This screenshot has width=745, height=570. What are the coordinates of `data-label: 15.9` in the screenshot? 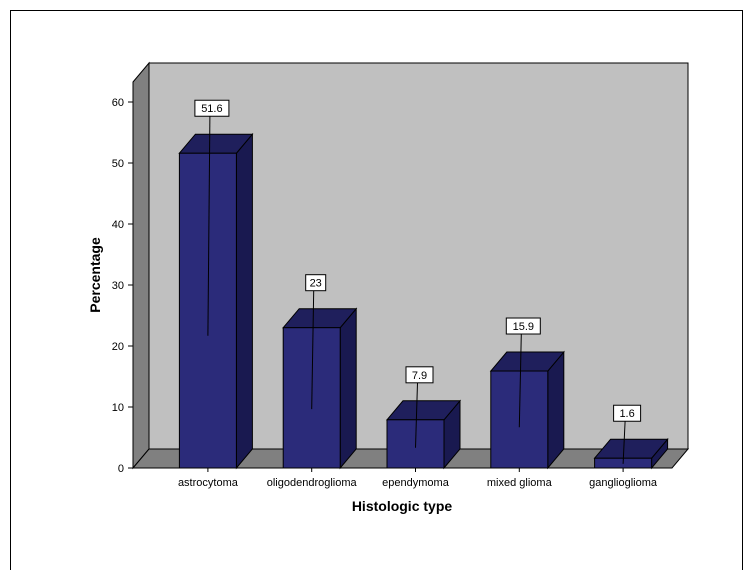 It's located at (523, 327).